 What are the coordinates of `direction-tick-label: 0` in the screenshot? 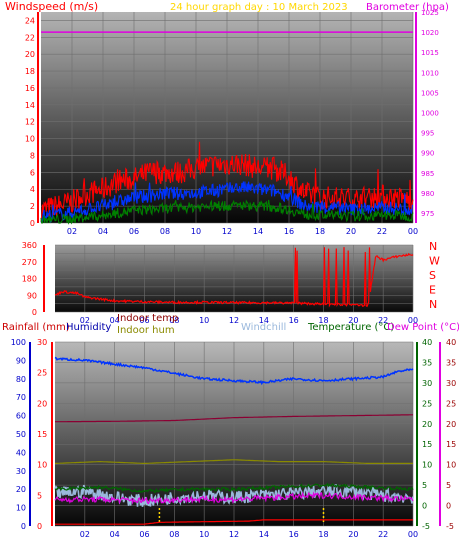 It's located at (34, 312).